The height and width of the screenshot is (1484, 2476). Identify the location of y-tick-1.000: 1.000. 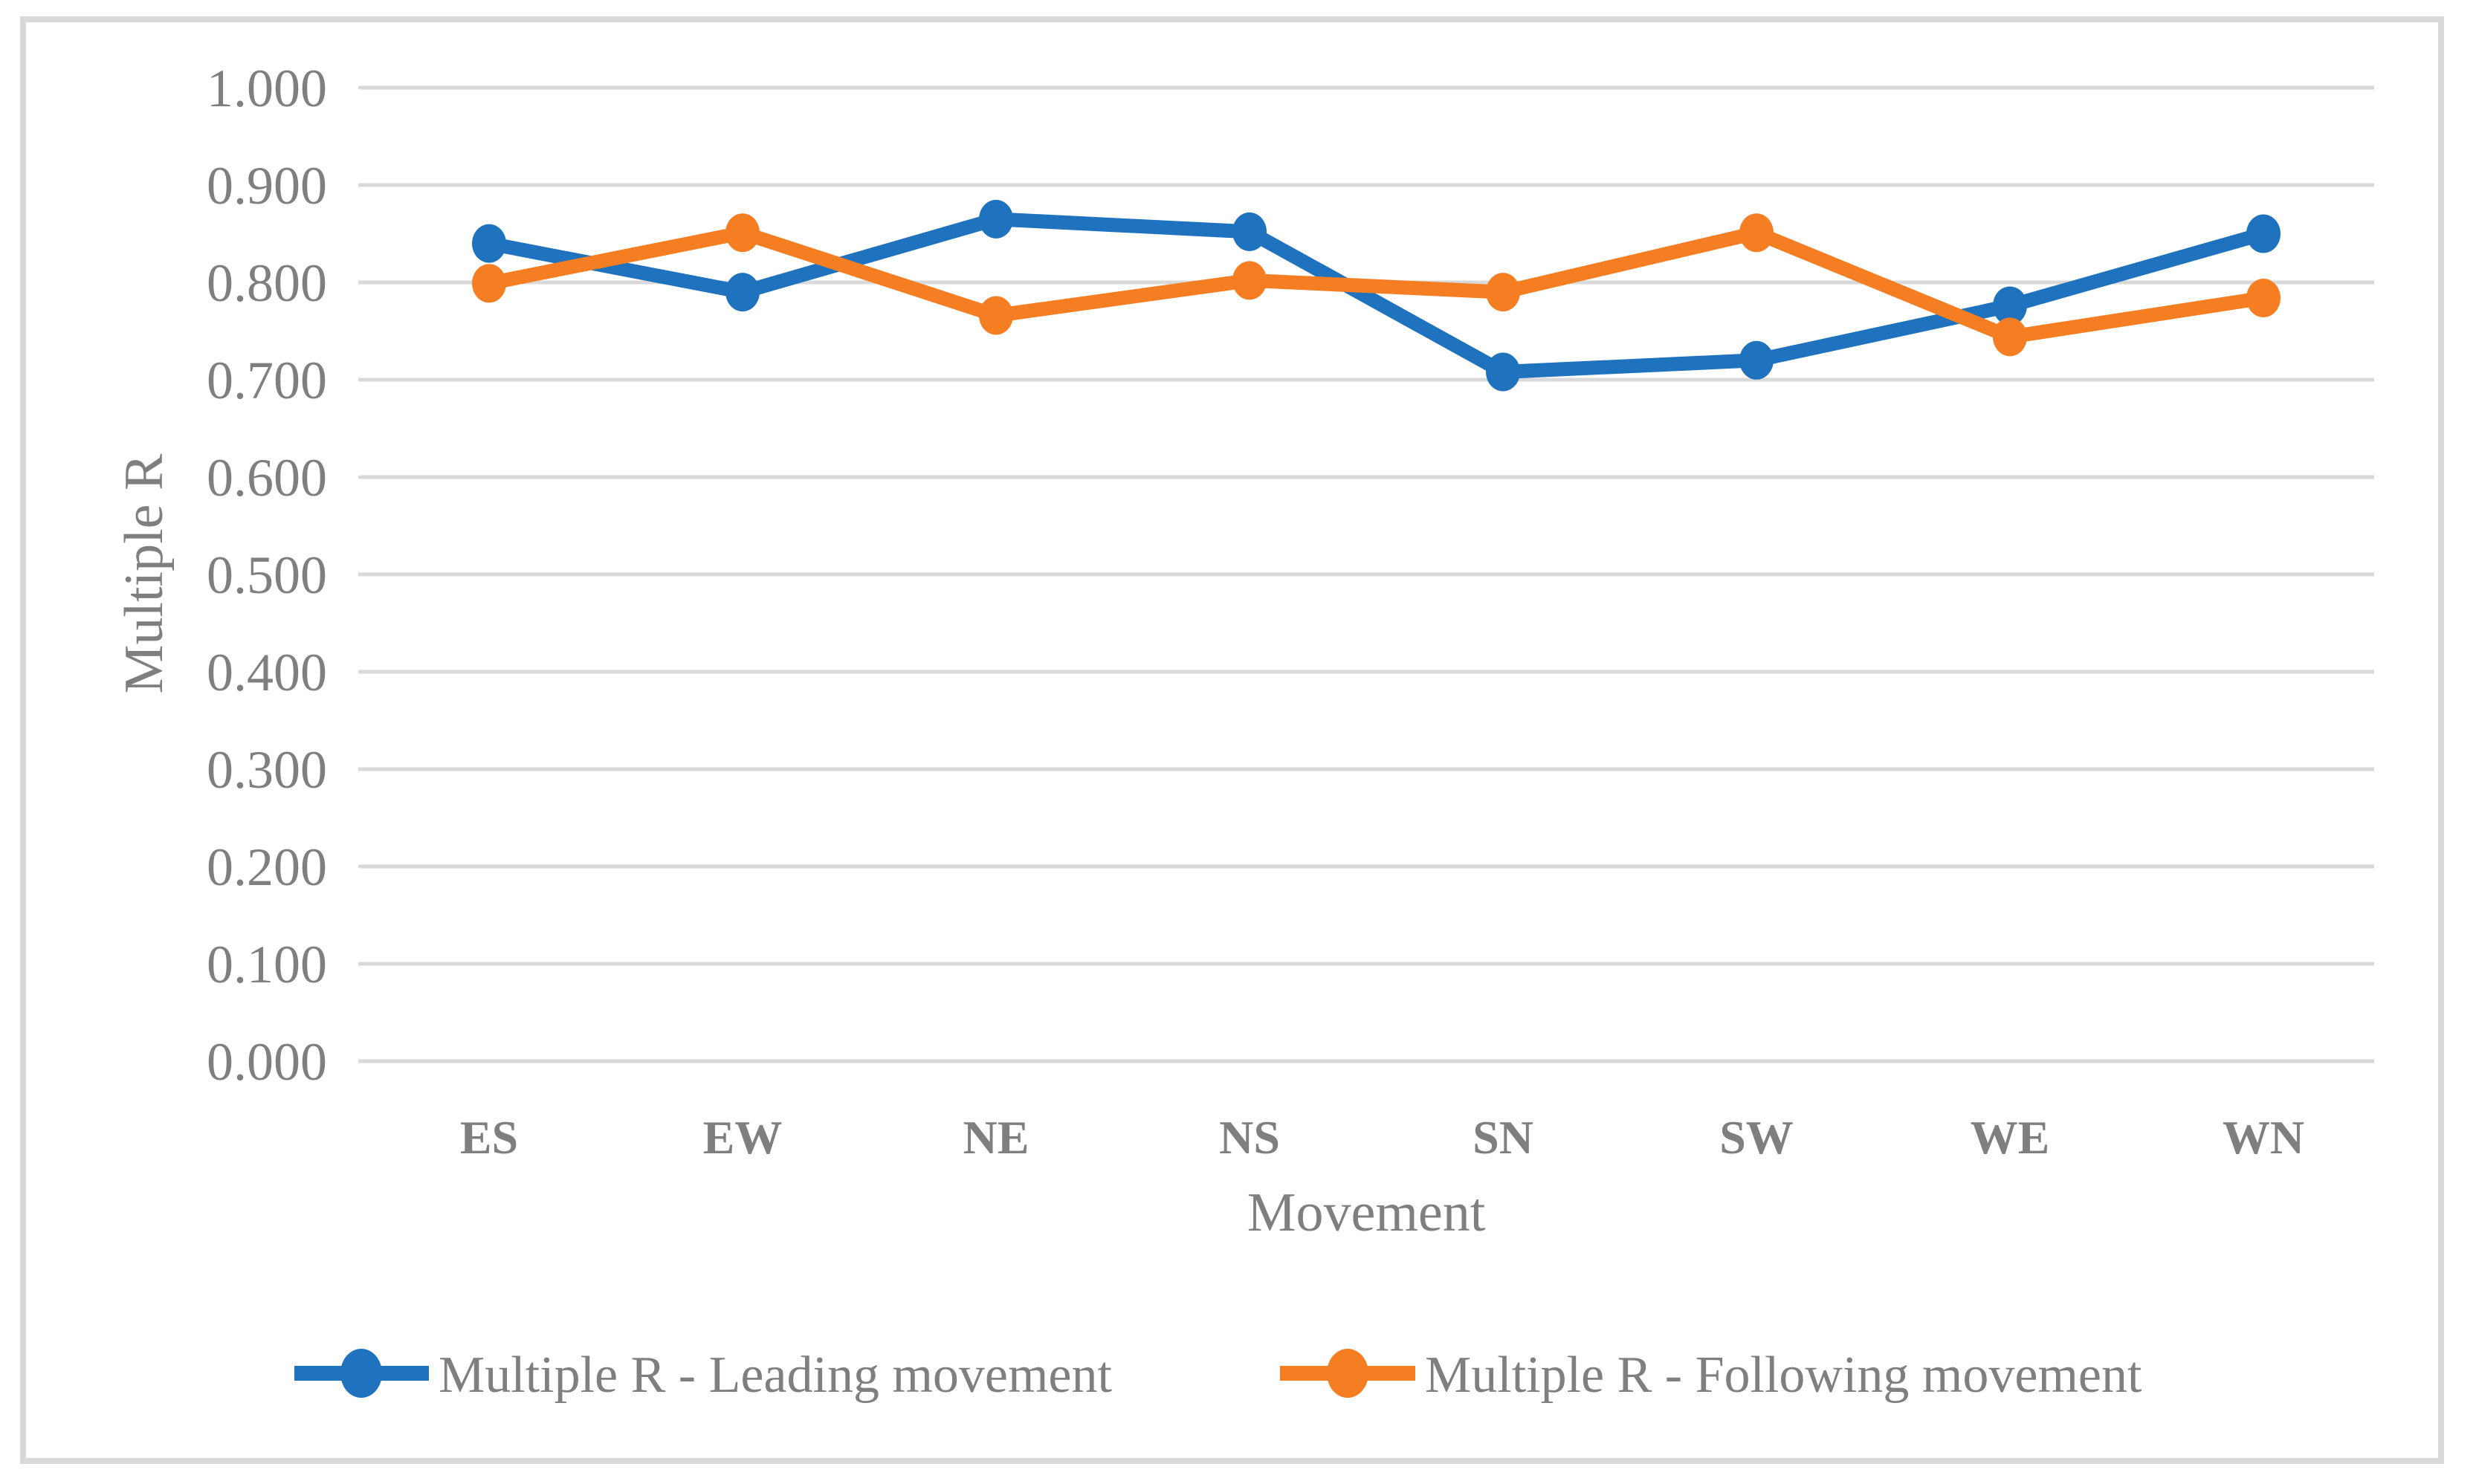
(267, 89).